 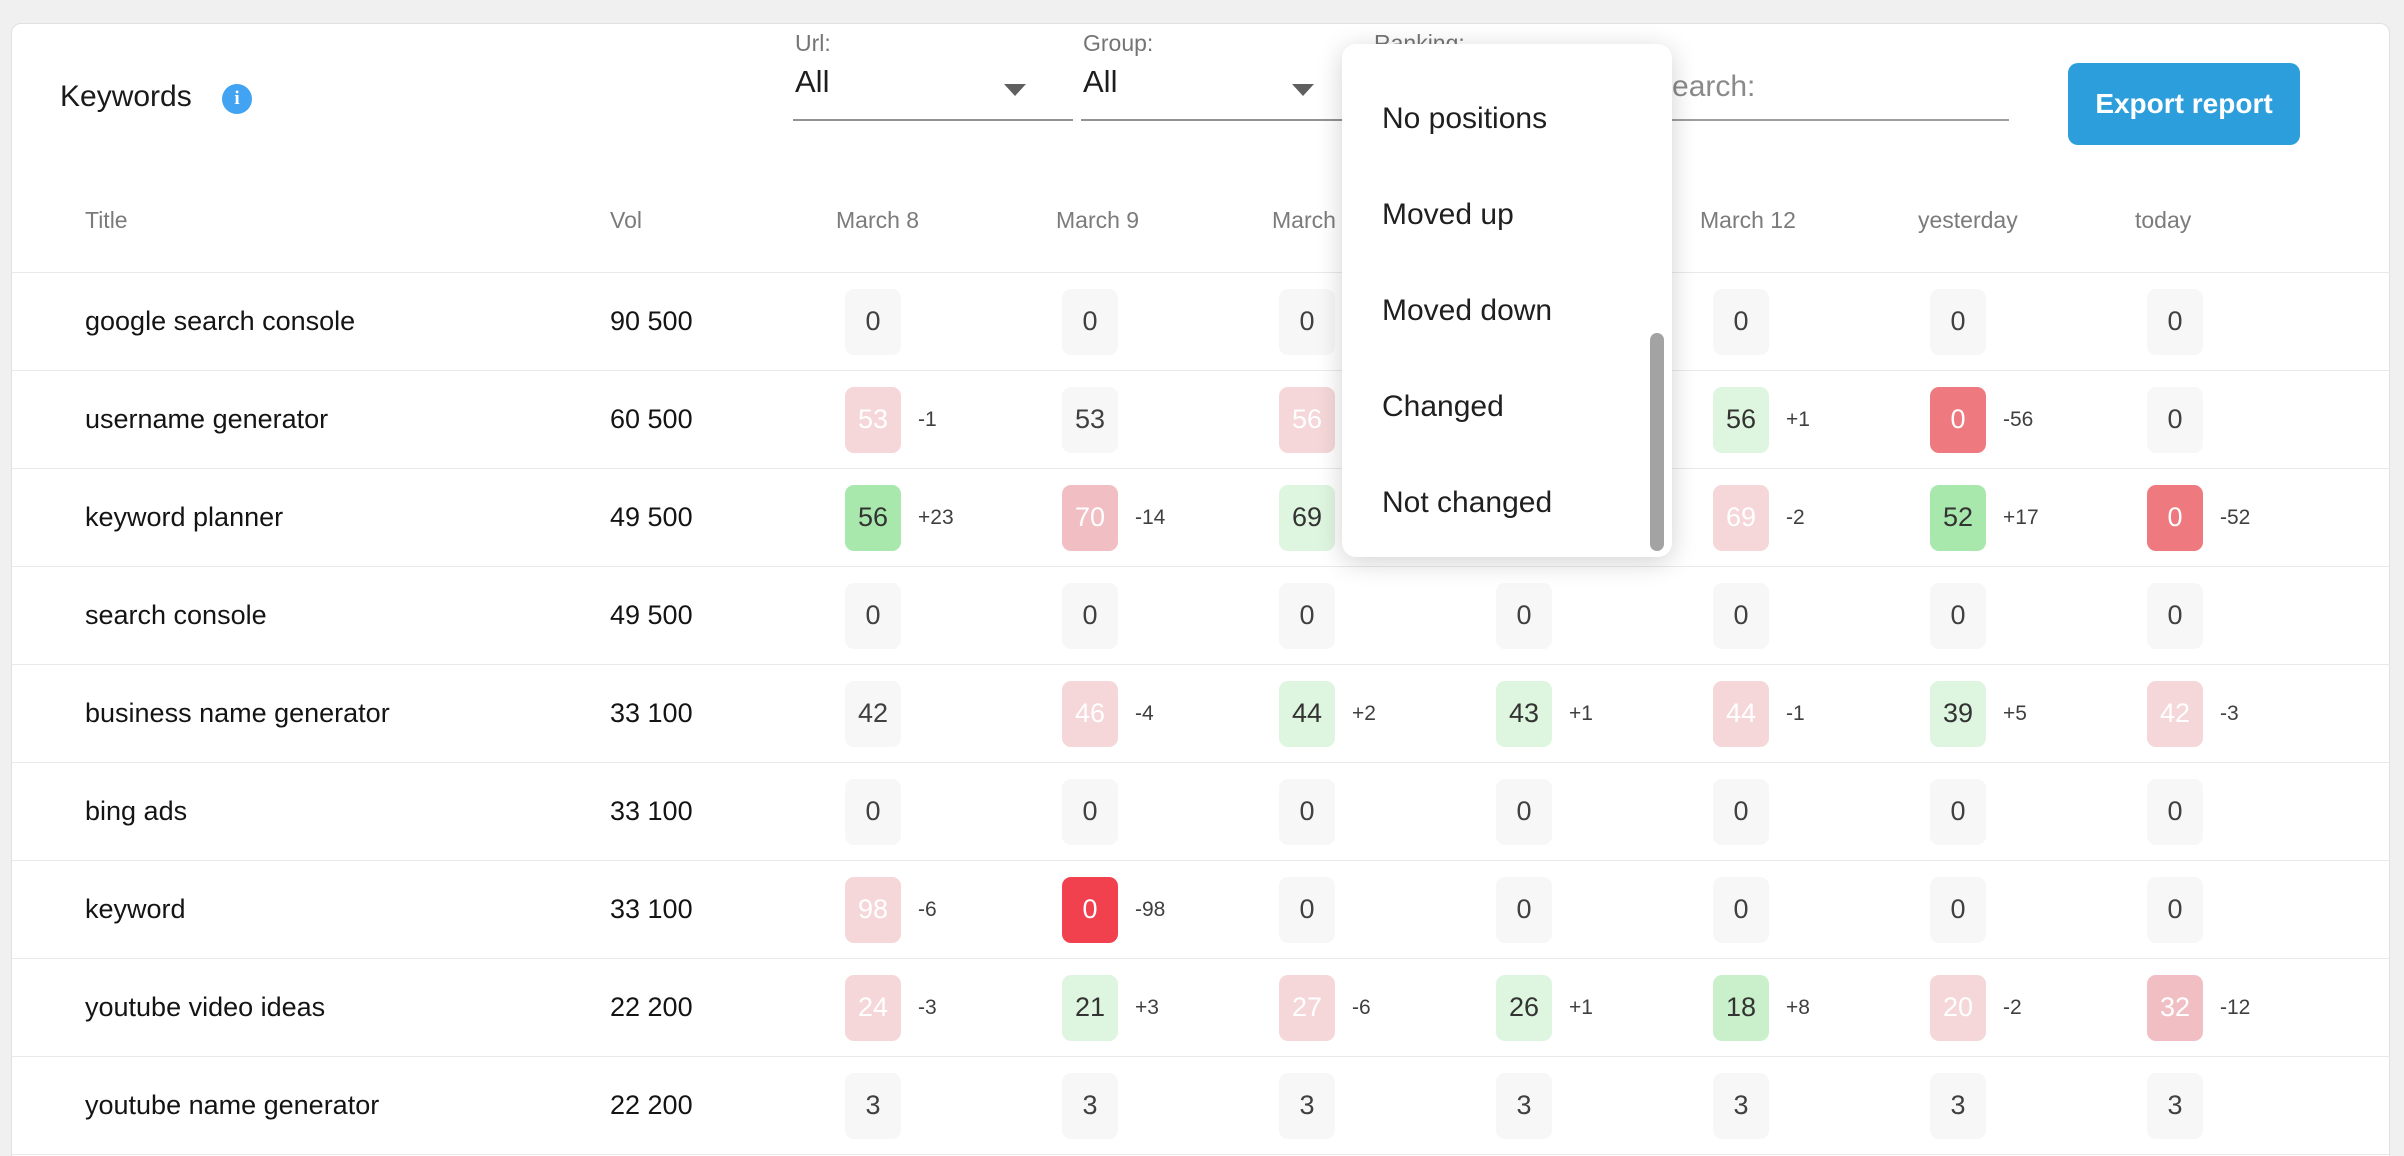 I want to click on column-header-vol: Vol, so click(x=626, y=220).